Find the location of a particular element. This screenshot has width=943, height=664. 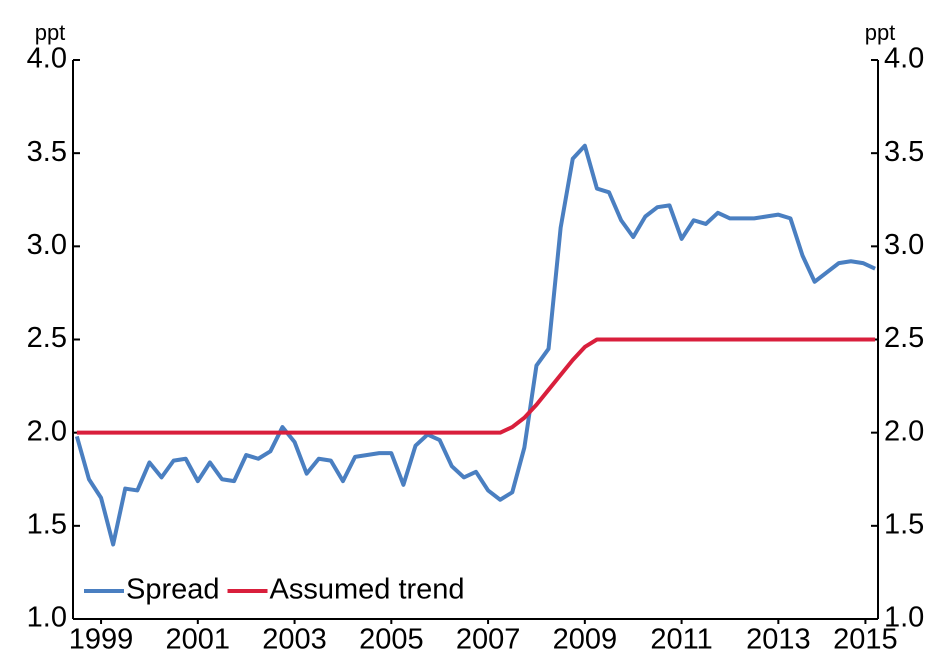

y-tick-label: 3.0 is located at coordinates (47, 245).